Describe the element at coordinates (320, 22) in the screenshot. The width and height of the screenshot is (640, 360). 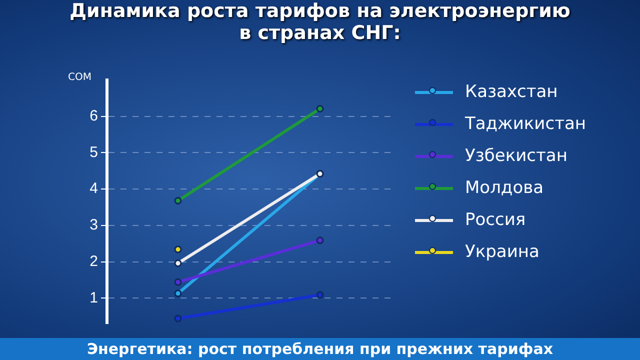
I see `chart-title: Динамика роста тарифов на электроэнергию в странах СНГ:` at that location.